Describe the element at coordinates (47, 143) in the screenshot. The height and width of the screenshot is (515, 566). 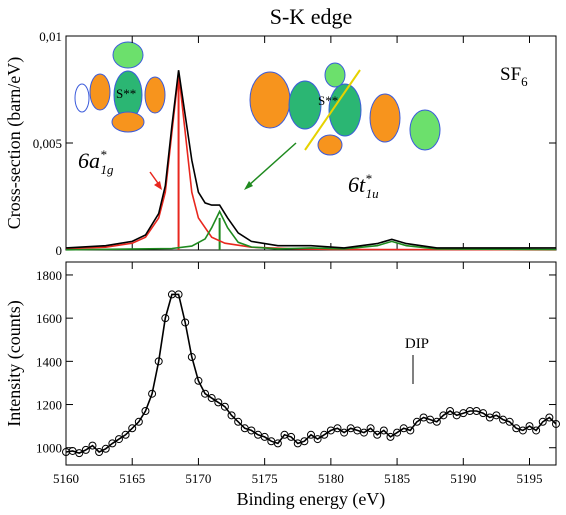
I see `y-tick-label: 0,005` at that location.